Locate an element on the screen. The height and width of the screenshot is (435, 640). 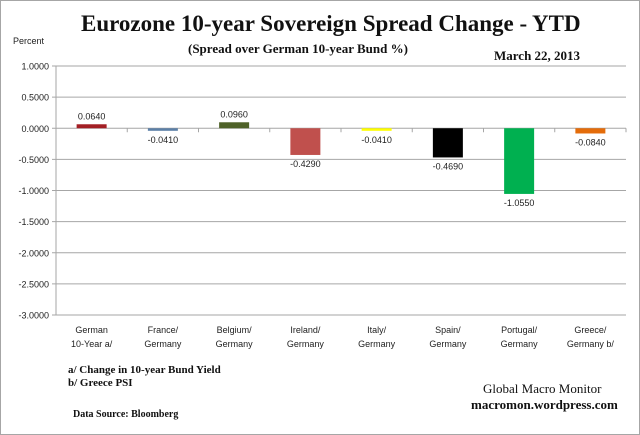
data-label: -1.0550 is located at coordinates (519, 203).